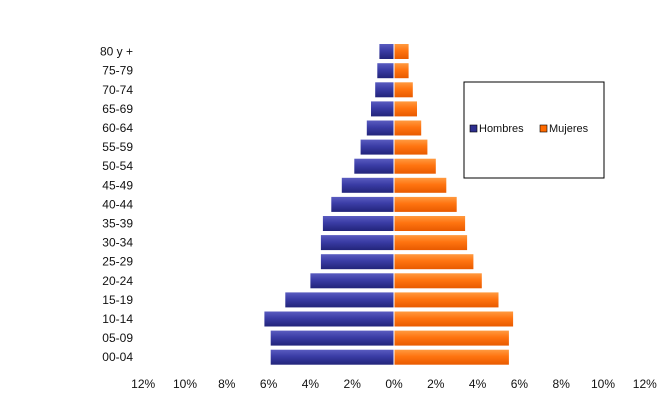 Image resolution: width=661 pixels, height=397 pixels. What do you see at coordinates (569, 129) in the screenshot?
I see `legend-label-mujeres: Mujeres` at bounding box center [569, 129].